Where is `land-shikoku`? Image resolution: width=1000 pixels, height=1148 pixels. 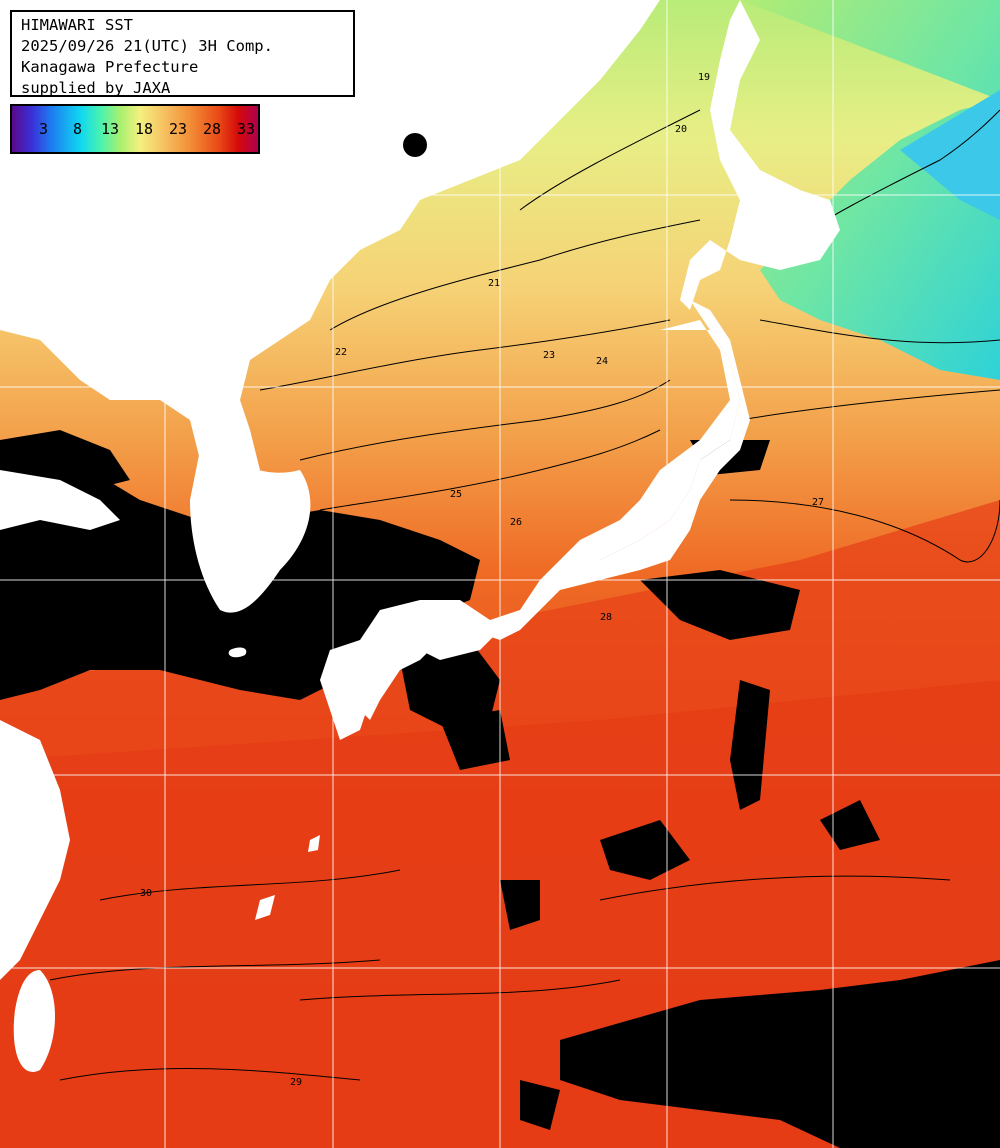
land-shikoku is located at coordinates (460, 640).